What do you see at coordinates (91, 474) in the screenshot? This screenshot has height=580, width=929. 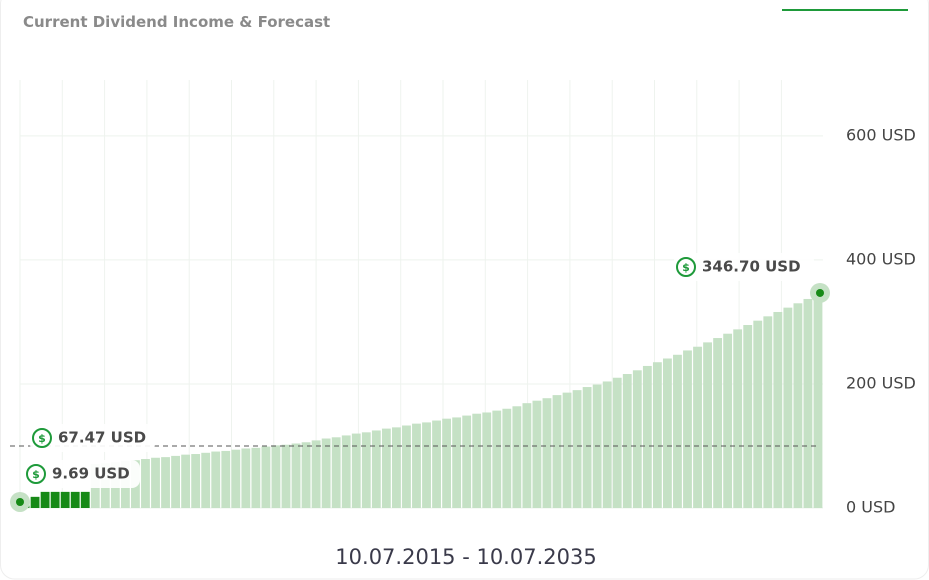 I see `annotation: 9.69 USD` at bounding box center [91, 474].